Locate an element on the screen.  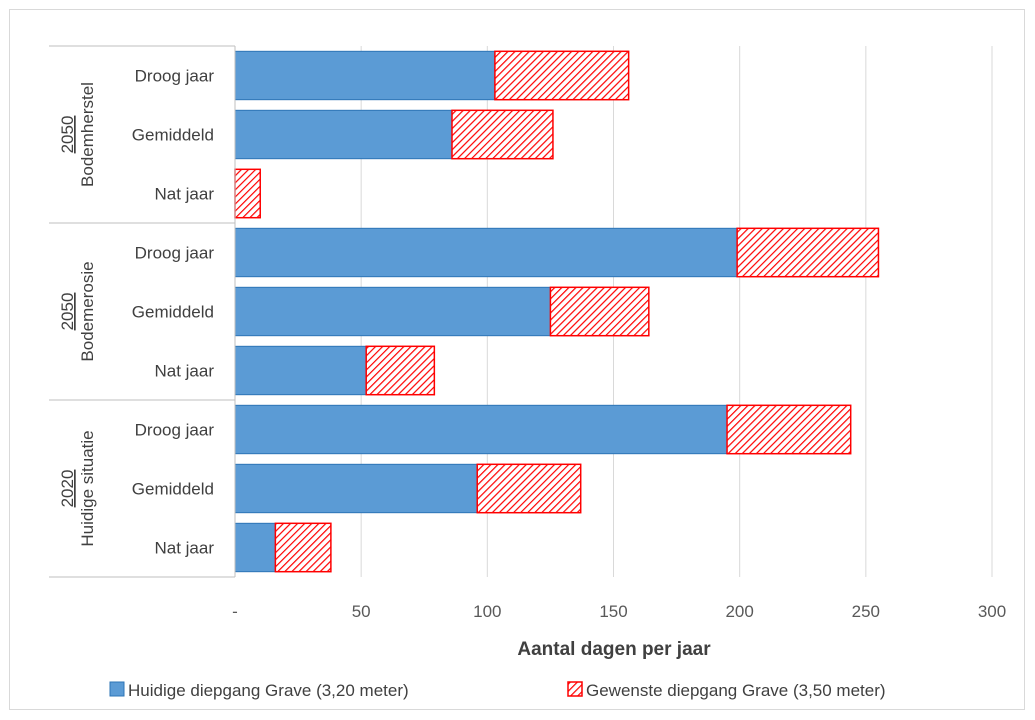
group-label-name: Huidige situatie is located at coordinates (87, 488).